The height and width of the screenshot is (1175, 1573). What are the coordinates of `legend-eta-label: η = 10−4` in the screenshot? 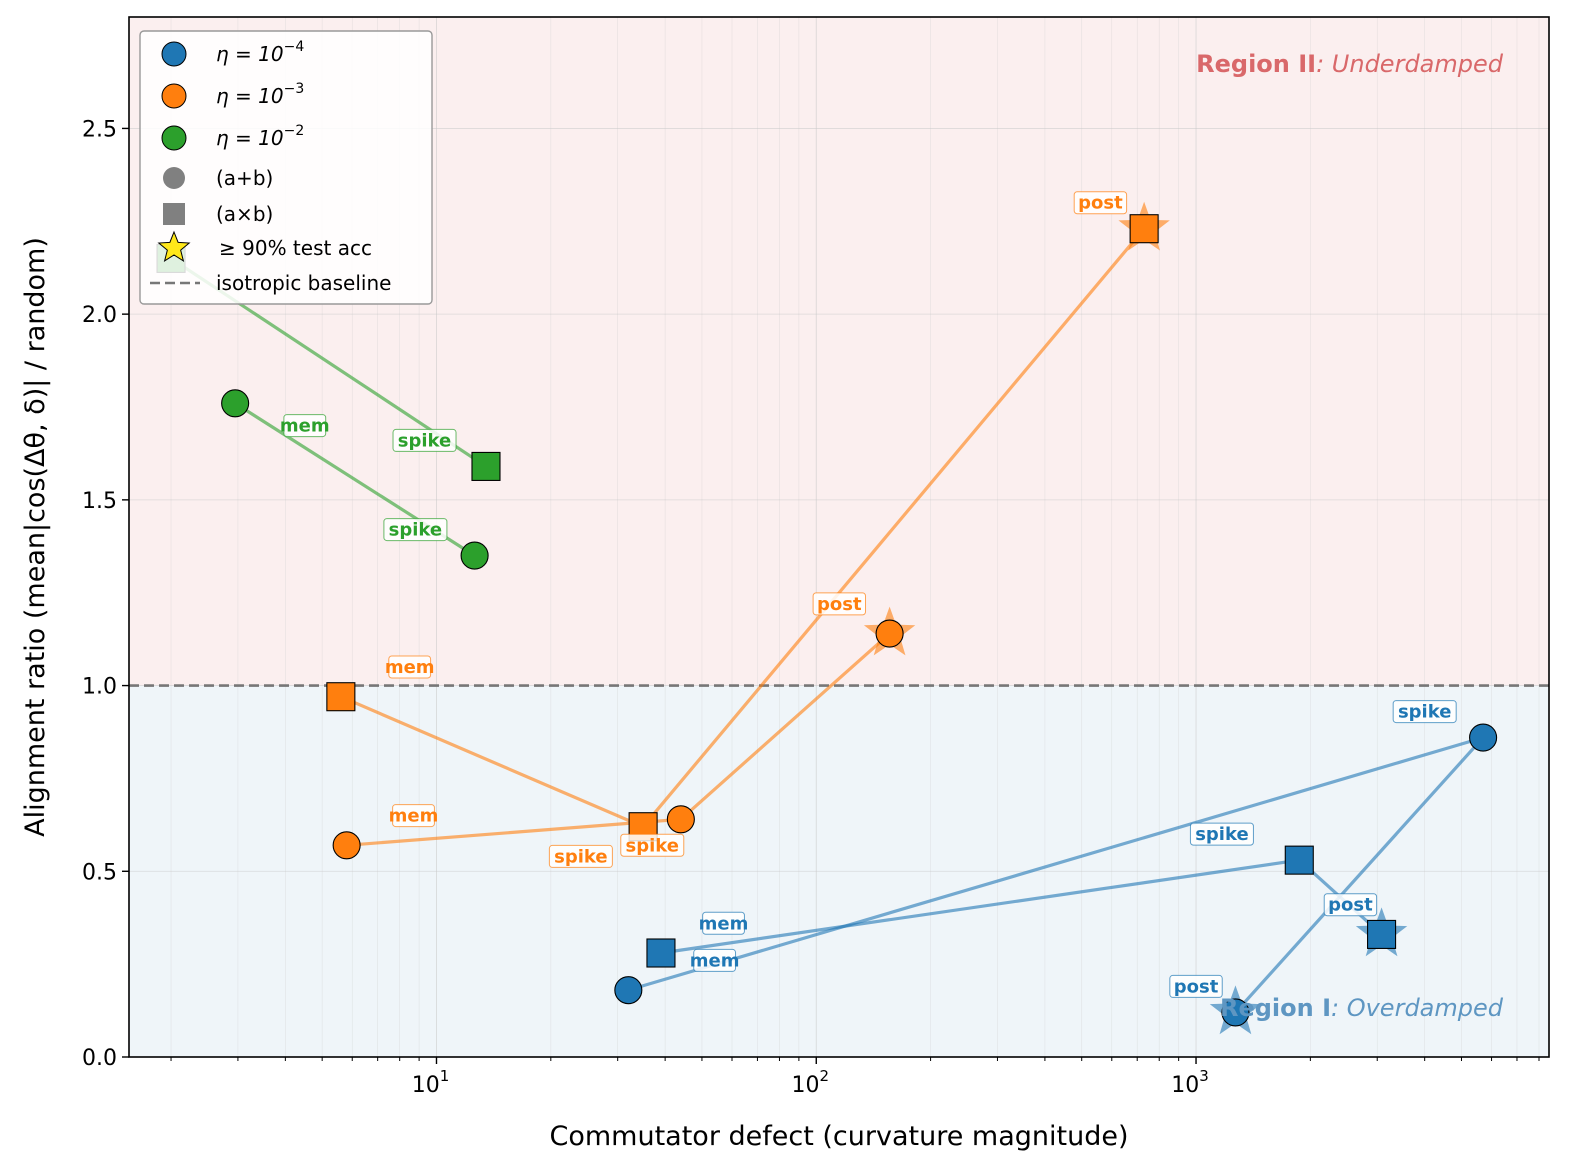 It's located at (260, 52).